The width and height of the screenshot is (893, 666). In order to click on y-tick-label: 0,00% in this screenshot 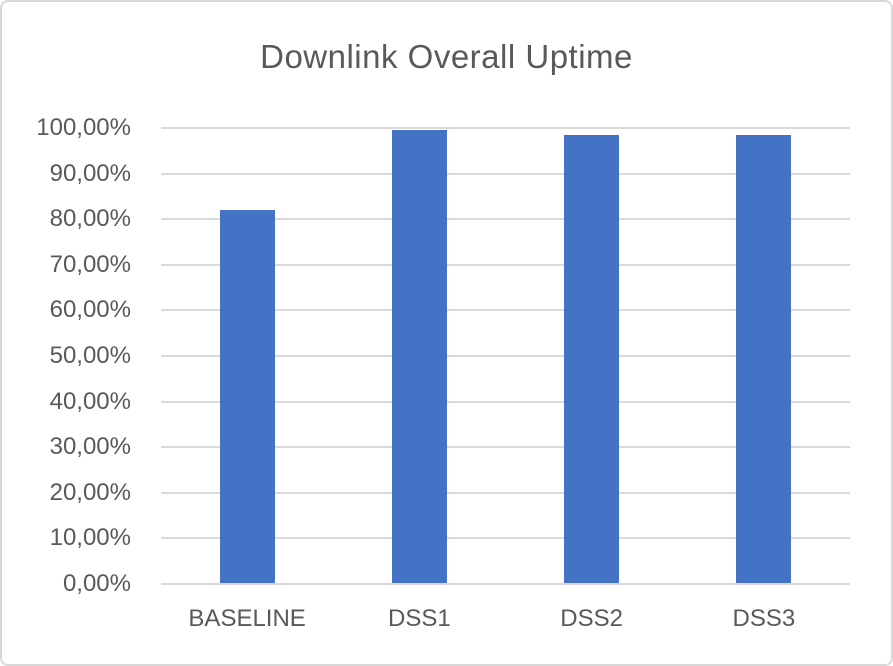, I will do `click(96, 583)`.